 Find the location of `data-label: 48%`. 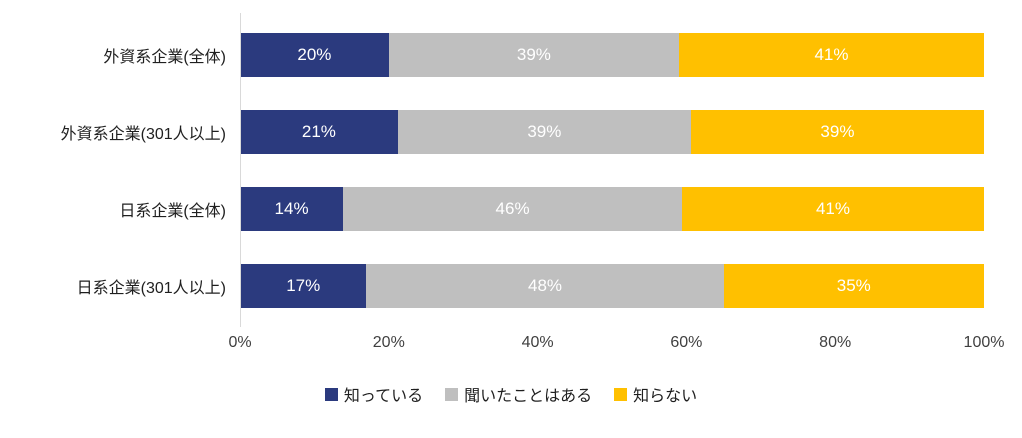

data-label: 48% is located at coordinates (545, 285).